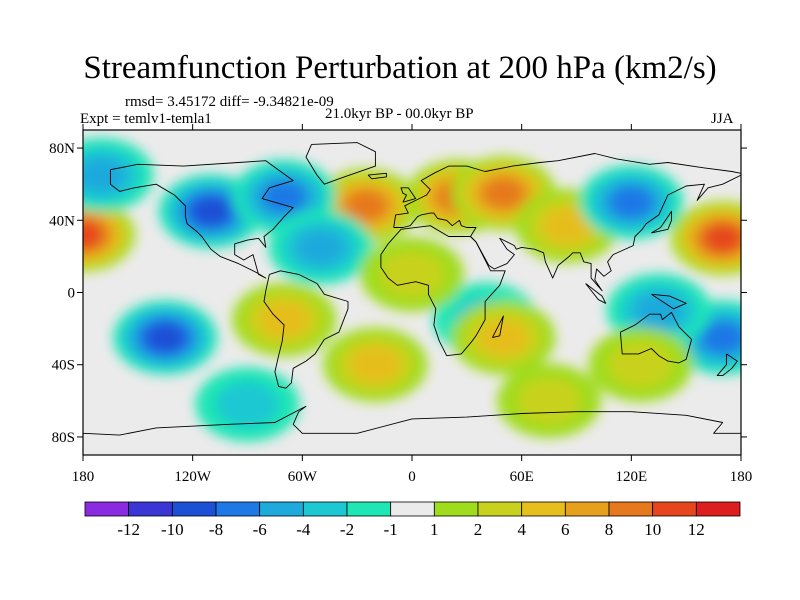 This screenshot has height=600, width=800. I want to click on colorbar-label-2: -8, so click(216, 529).